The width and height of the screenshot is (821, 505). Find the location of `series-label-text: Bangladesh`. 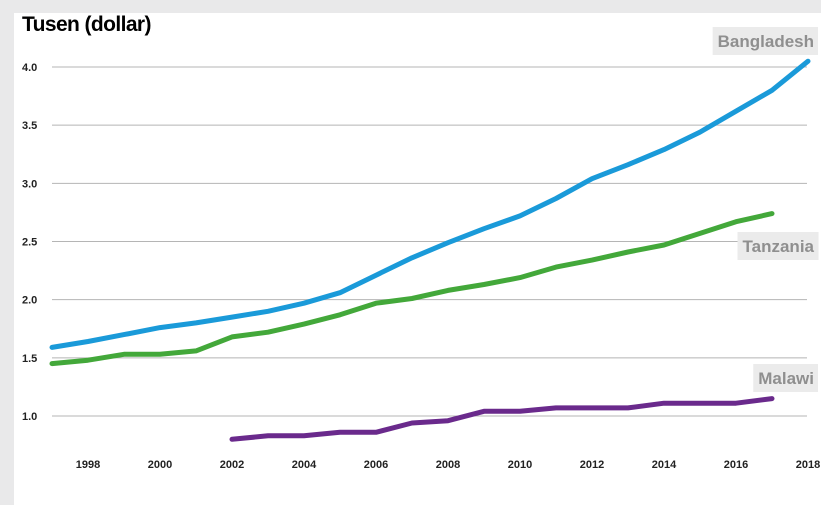

series-label-text: Bangladesh is located at coordinates (766, 41).